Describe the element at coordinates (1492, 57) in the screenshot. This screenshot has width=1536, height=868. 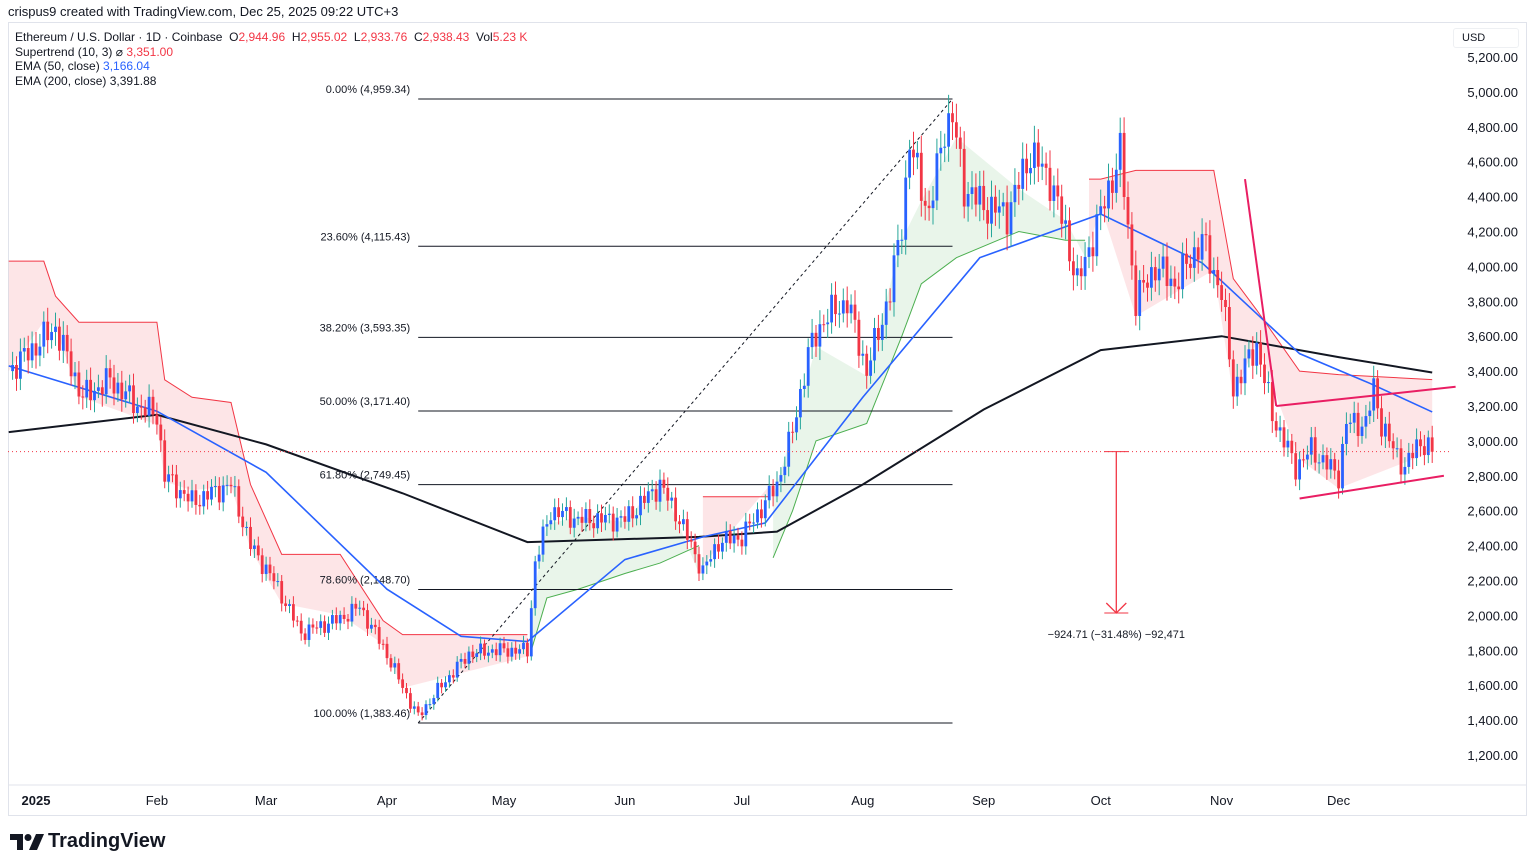
I see `price-tick-label: 5,200.00` at that location.